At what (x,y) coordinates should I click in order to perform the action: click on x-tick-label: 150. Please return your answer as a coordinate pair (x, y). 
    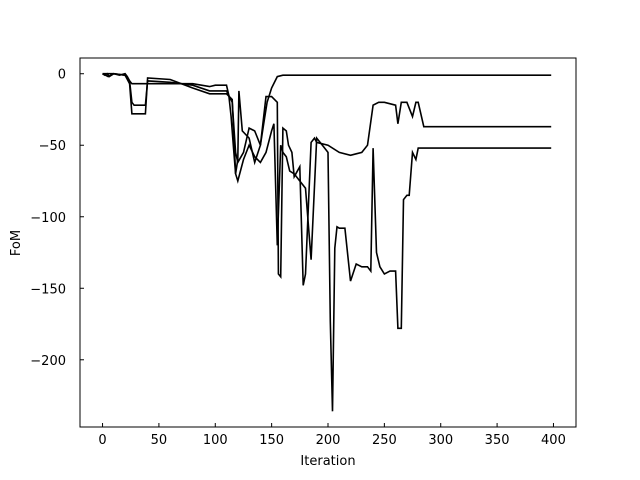
    Looking at the image, I should click on (271, 440).